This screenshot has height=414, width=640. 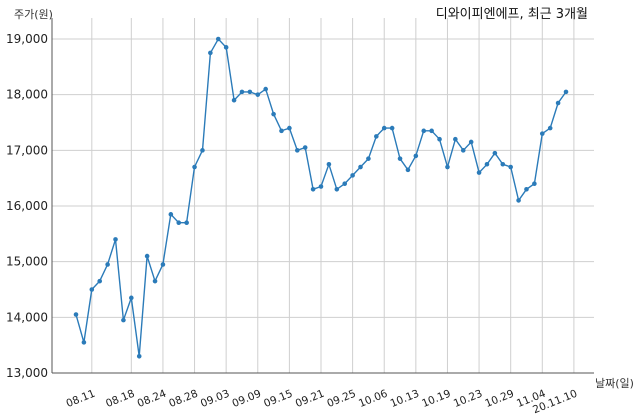 I want to click on y-tick-label: 17,000, so click(x=27, y=150).